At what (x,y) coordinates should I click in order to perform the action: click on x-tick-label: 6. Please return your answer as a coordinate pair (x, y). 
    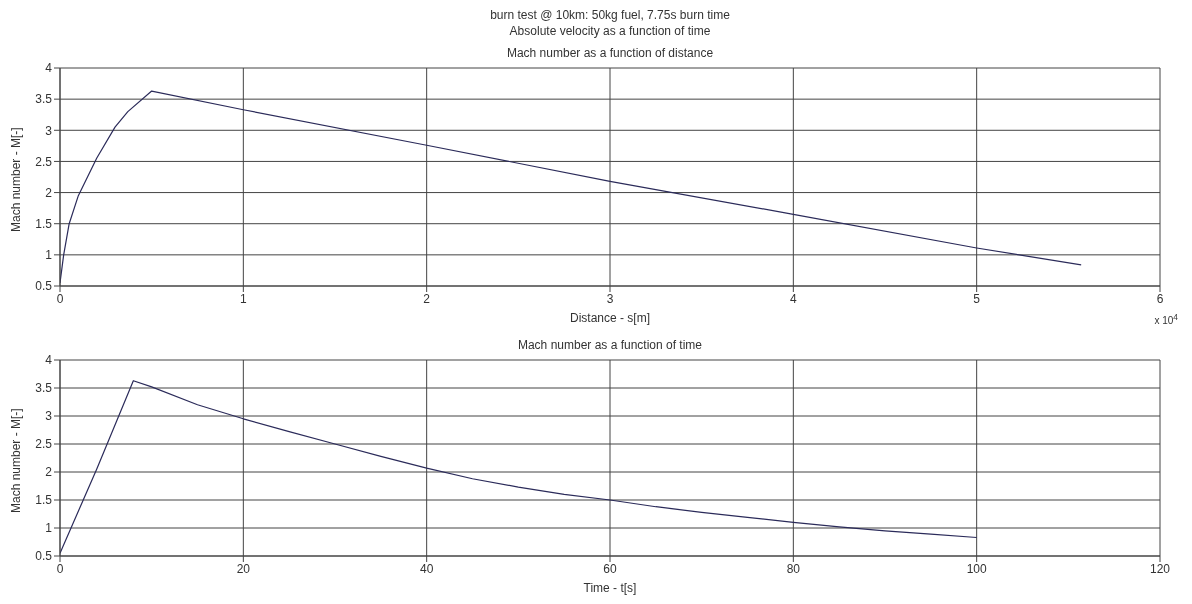
    Looking at the image, I should click on (1160, 298).